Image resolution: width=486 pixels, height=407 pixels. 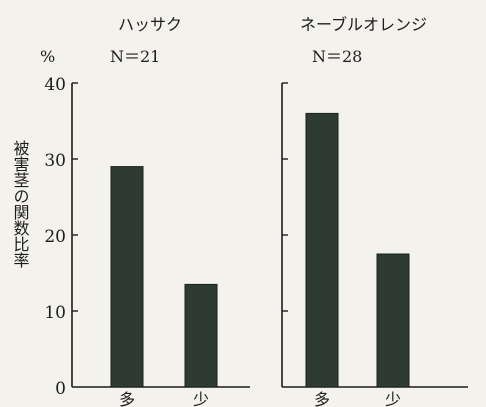 What do you see at coordinates (55, 161) in the screenshot?
I see `y-tick-label-3: 30` at bounding box center [55, 161].